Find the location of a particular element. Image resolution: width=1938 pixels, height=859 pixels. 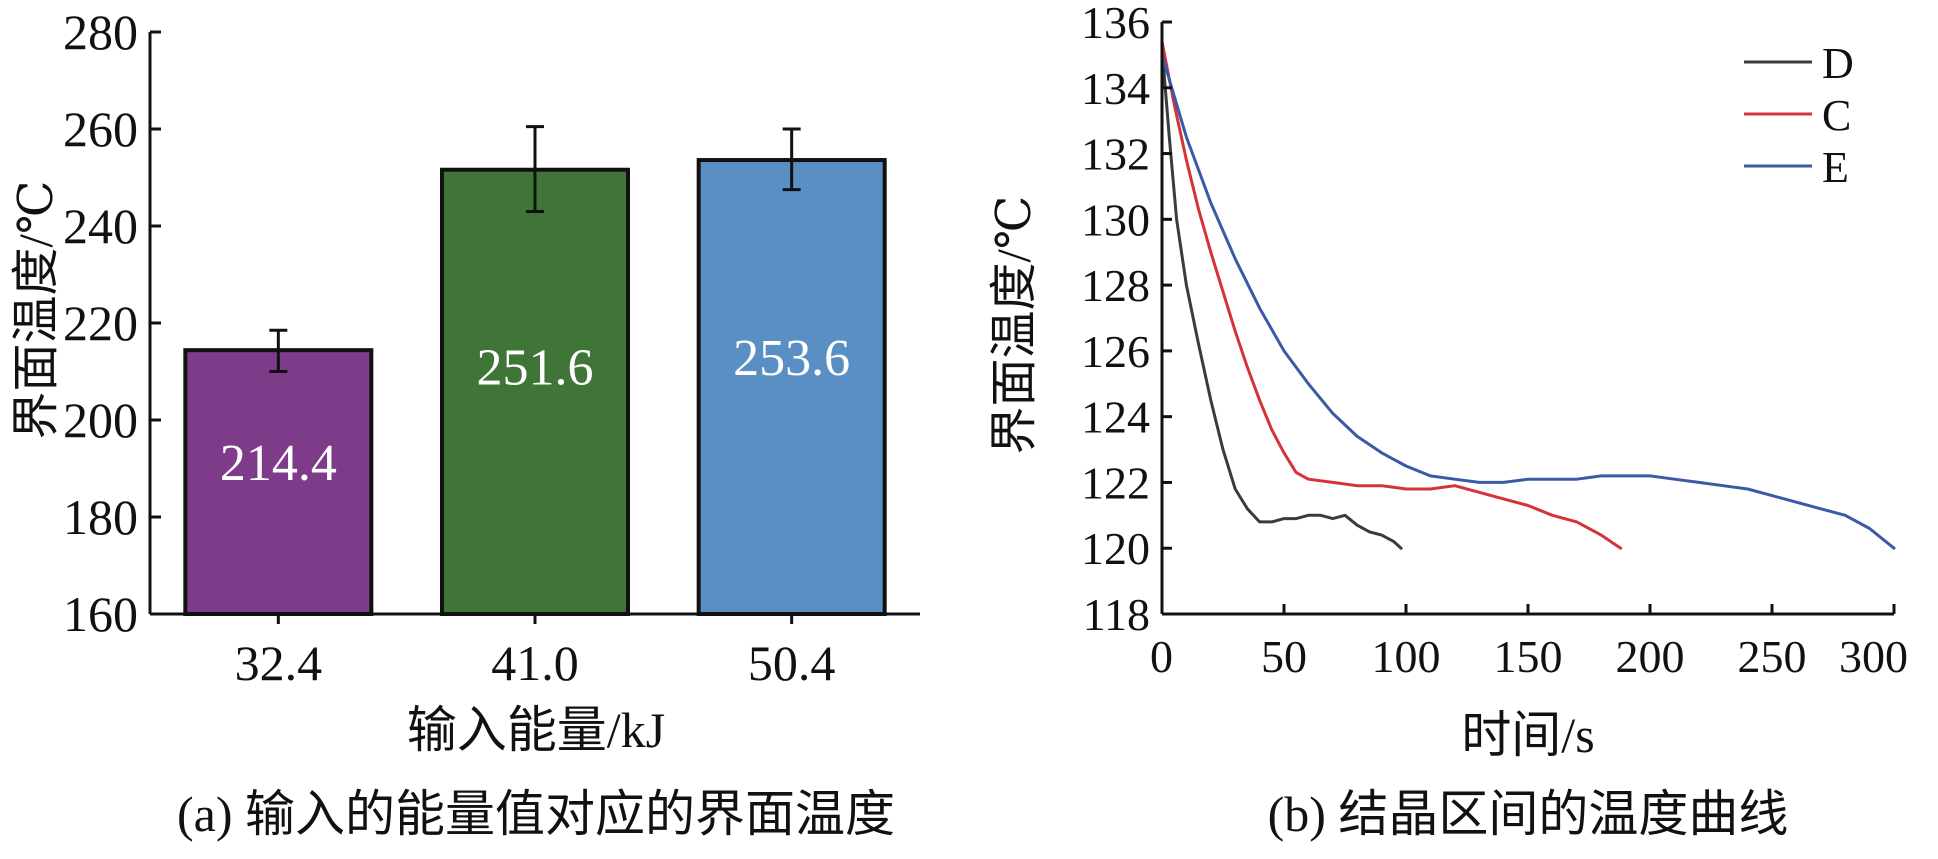

x-tick-label: 41.0 is located at coordinates (535, 663).